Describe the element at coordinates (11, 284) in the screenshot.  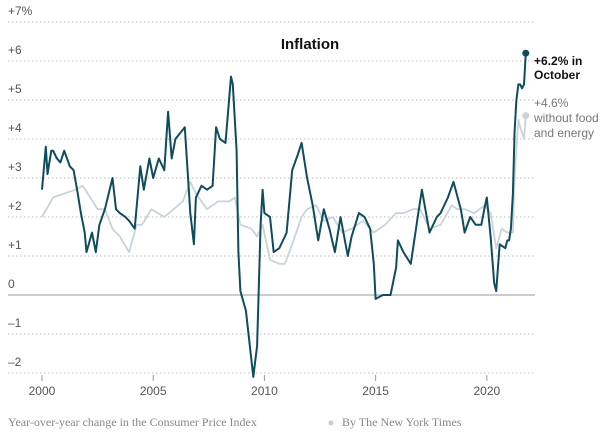
I see `y-tick-label: 0` at that location.